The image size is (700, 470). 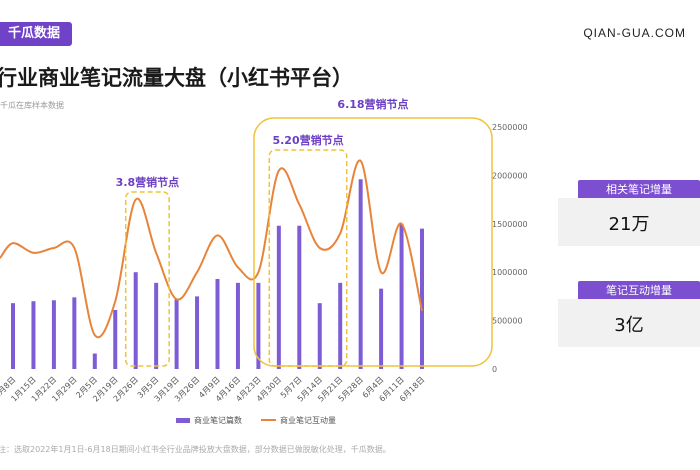 I want to click on y-tick-label: 0, so click(x=494, y=369).